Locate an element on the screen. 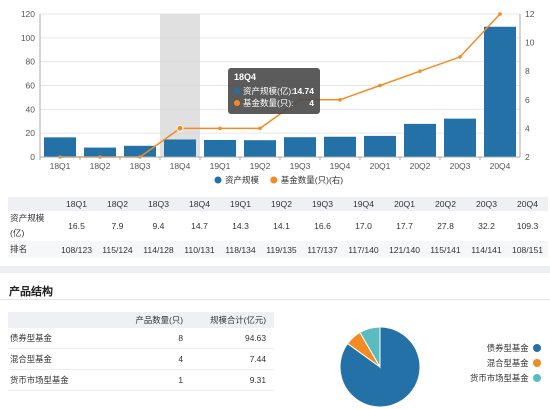 This screenshot has width=550, height=409. stats-header-cell: 19Q4 is located at coordinates (363, 204).